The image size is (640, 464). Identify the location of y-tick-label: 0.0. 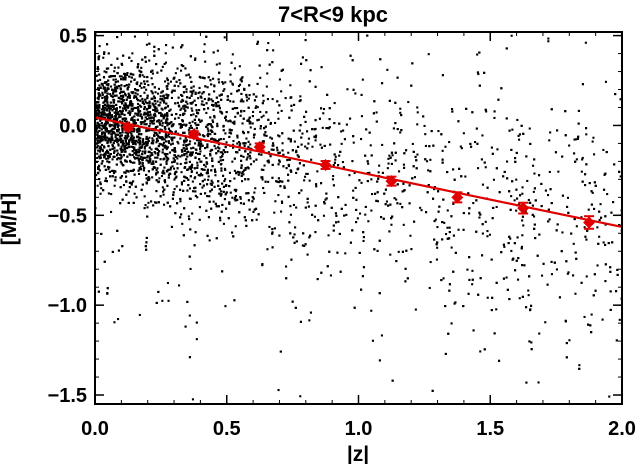
(73, 126).